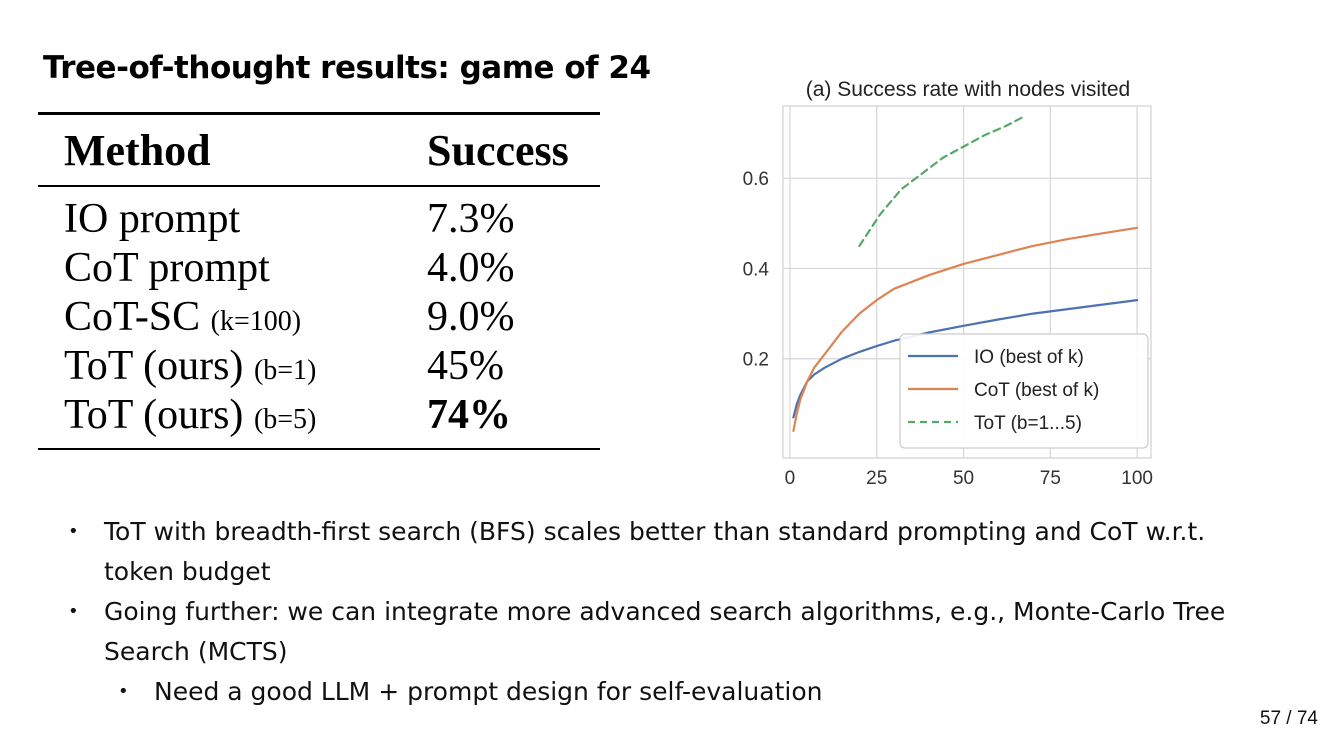  Describe the element at coordinates (190, 415) in the screenshot. I see `method-cell: ToT (ours) (b=5)` at that location.